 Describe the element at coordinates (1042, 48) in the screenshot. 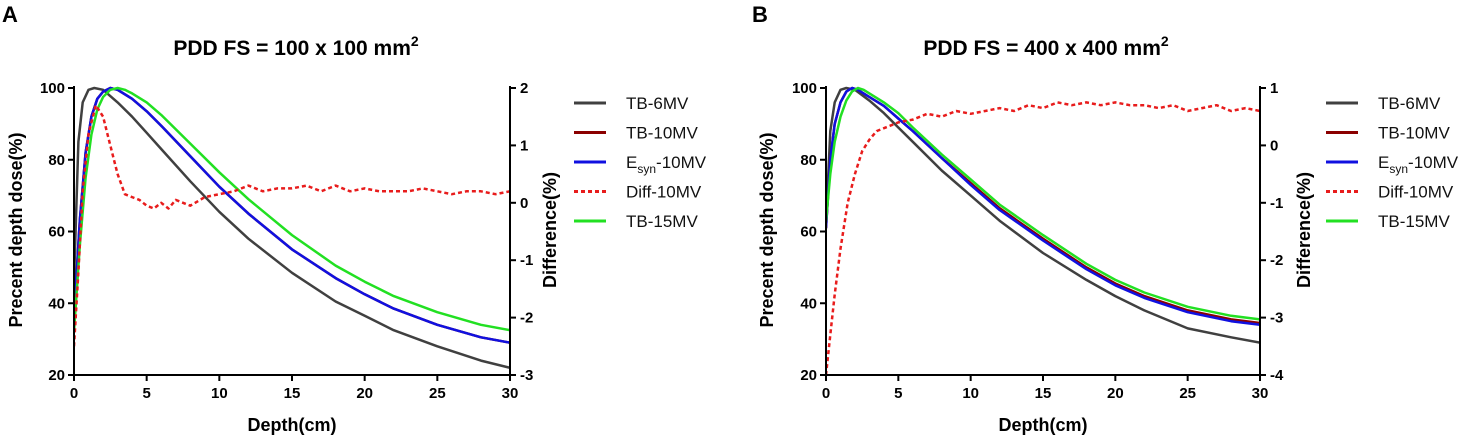

I see `chart-title-main: PDD FS = 400 x 400 mm` at that location.